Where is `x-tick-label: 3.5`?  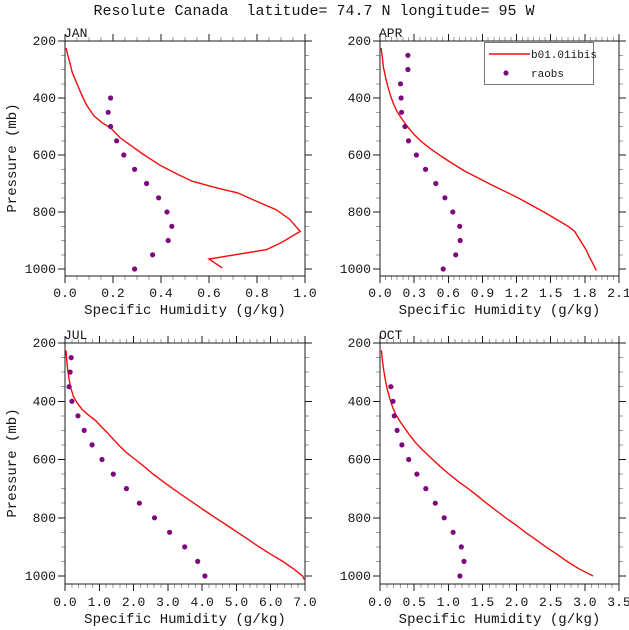 x-tick-label: 3.5 is located at coordinates (618, 602).